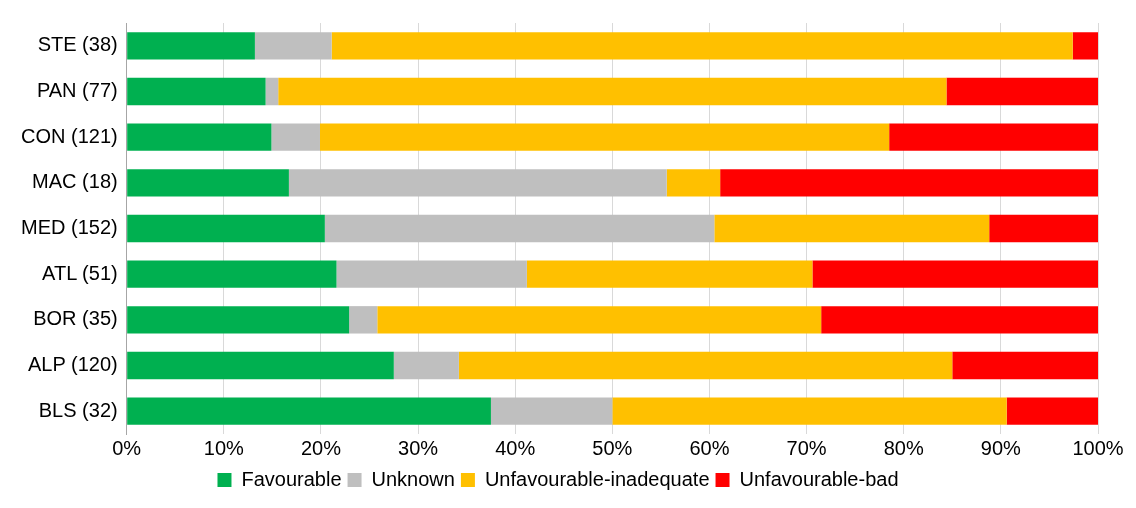  Describe the element at coordinates (413, 478) in the screenshot. I see `legend-label: Unknown` at that location.